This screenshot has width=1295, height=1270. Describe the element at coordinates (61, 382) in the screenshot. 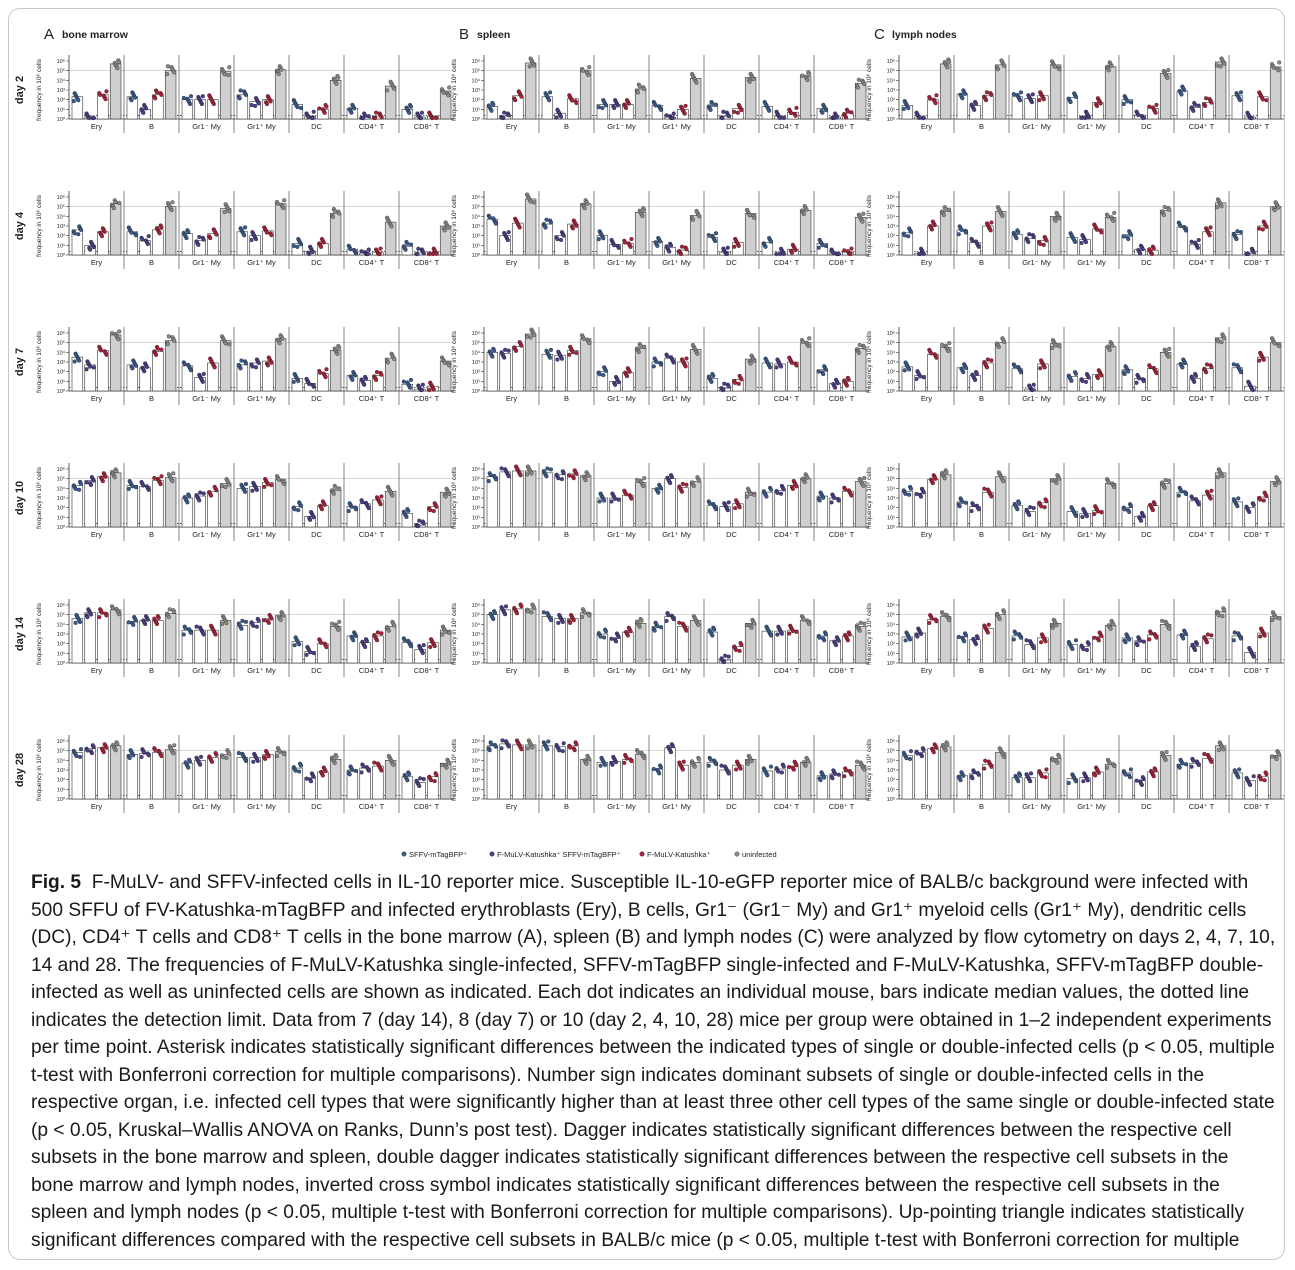

I see `y-tick-label: 10¹` at that location.